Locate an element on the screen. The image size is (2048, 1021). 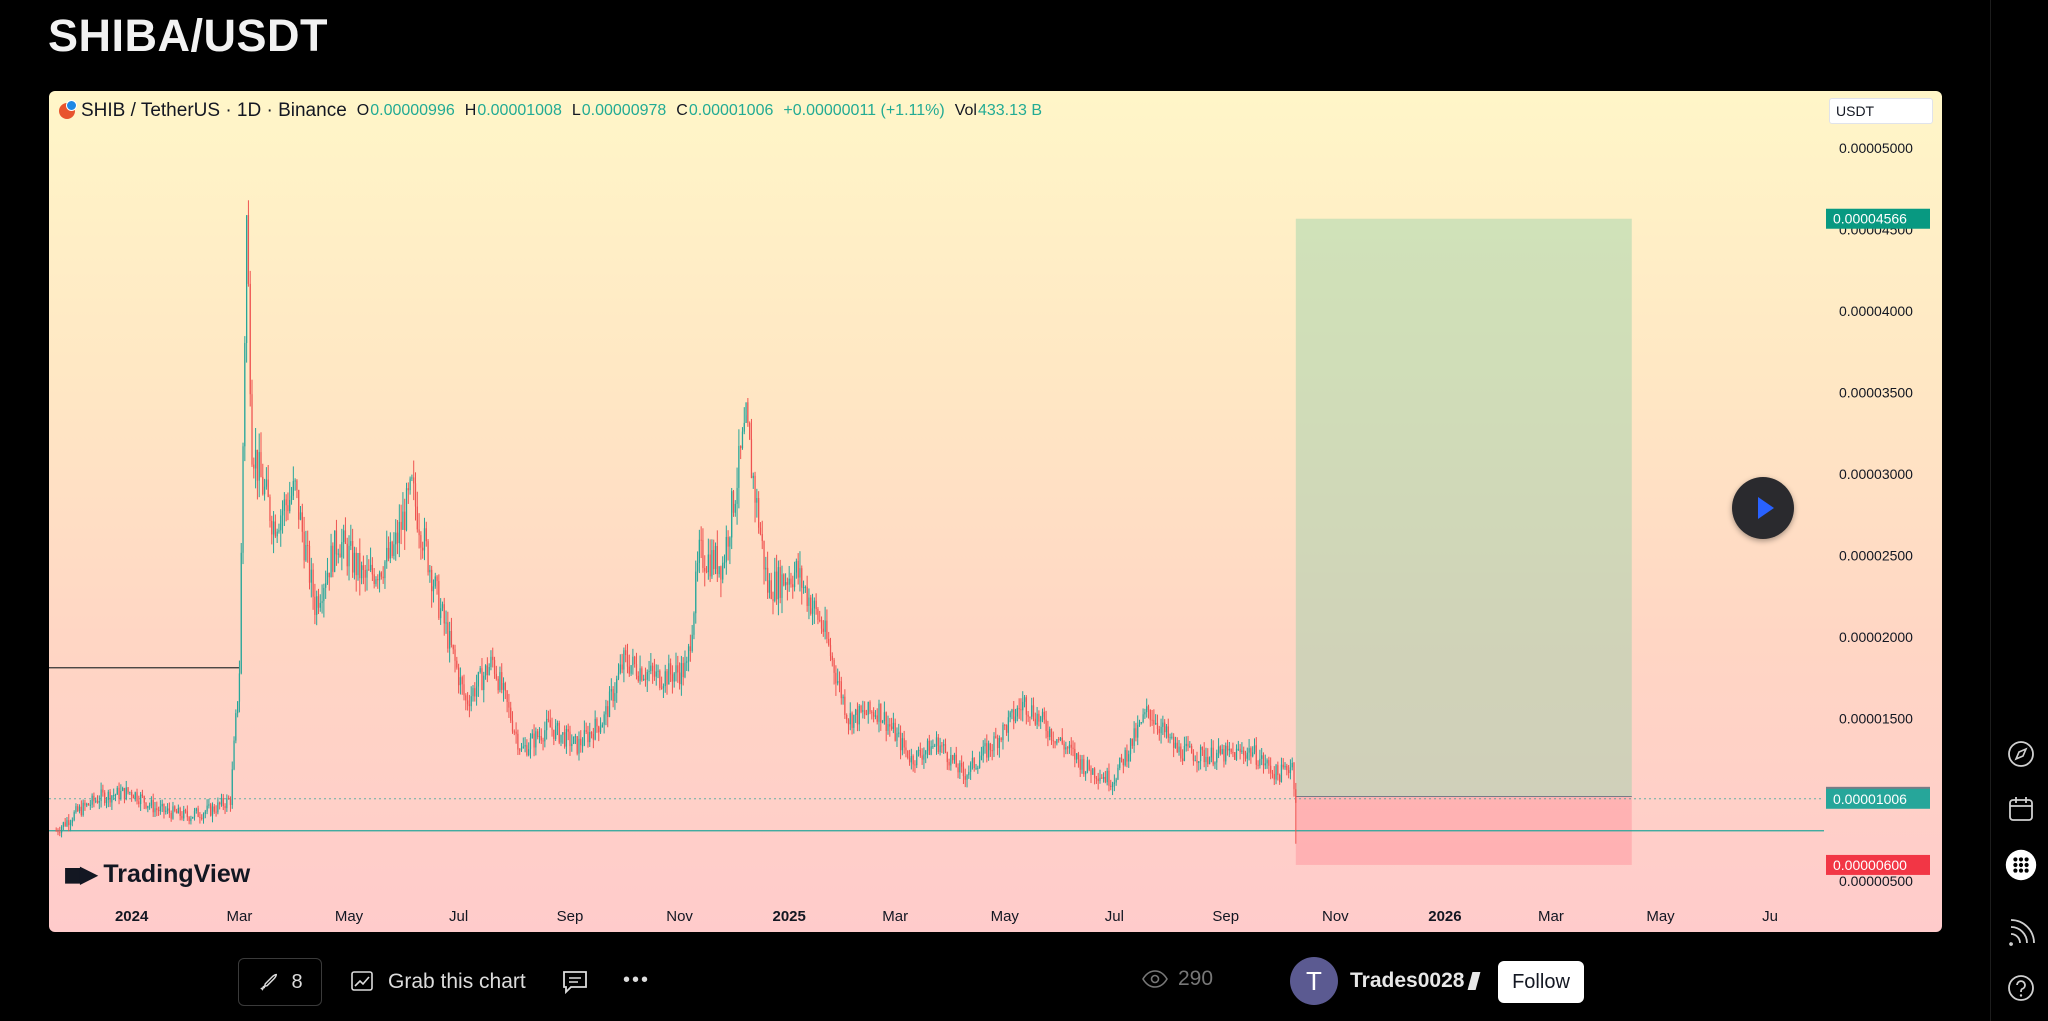
ohlc-key: Vol is located at coordinates (965, 110).